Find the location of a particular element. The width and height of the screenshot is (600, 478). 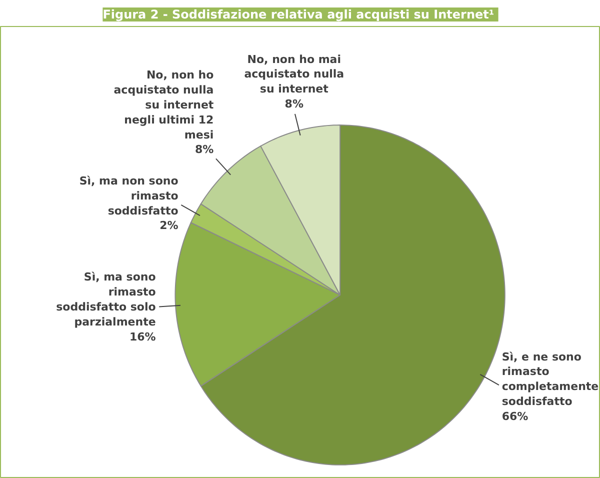

slice-label: Sì, ma non sono rimasto soddisfatto is located at coordinates (129, 196).